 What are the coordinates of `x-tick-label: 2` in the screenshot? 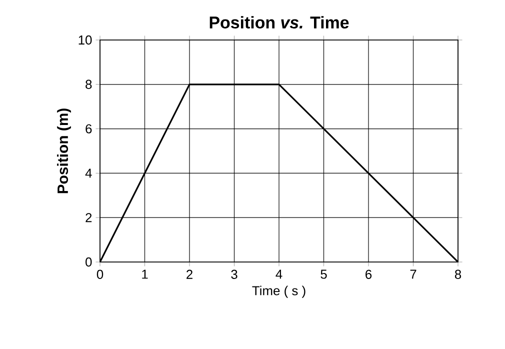 It's located at (189, 274).